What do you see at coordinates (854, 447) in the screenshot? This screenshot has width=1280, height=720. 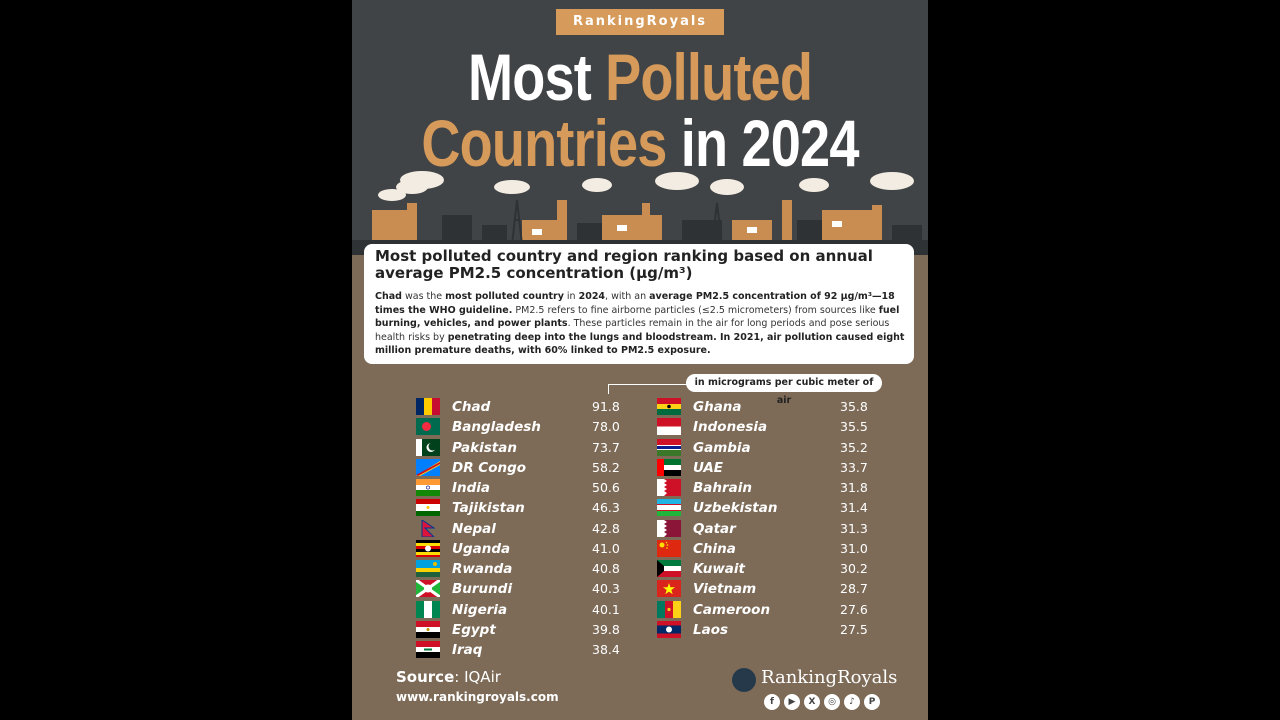 I see `pm25-value: 35.2` at bounding box center [854, 447].